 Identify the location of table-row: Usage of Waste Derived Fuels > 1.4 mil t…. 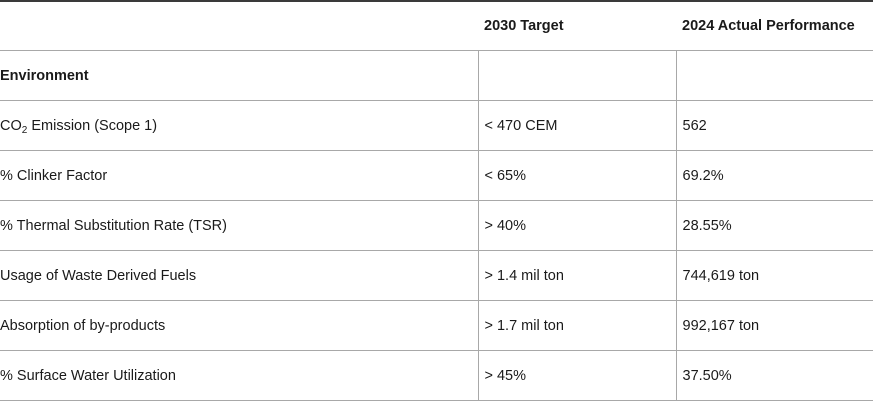
(436, 275).